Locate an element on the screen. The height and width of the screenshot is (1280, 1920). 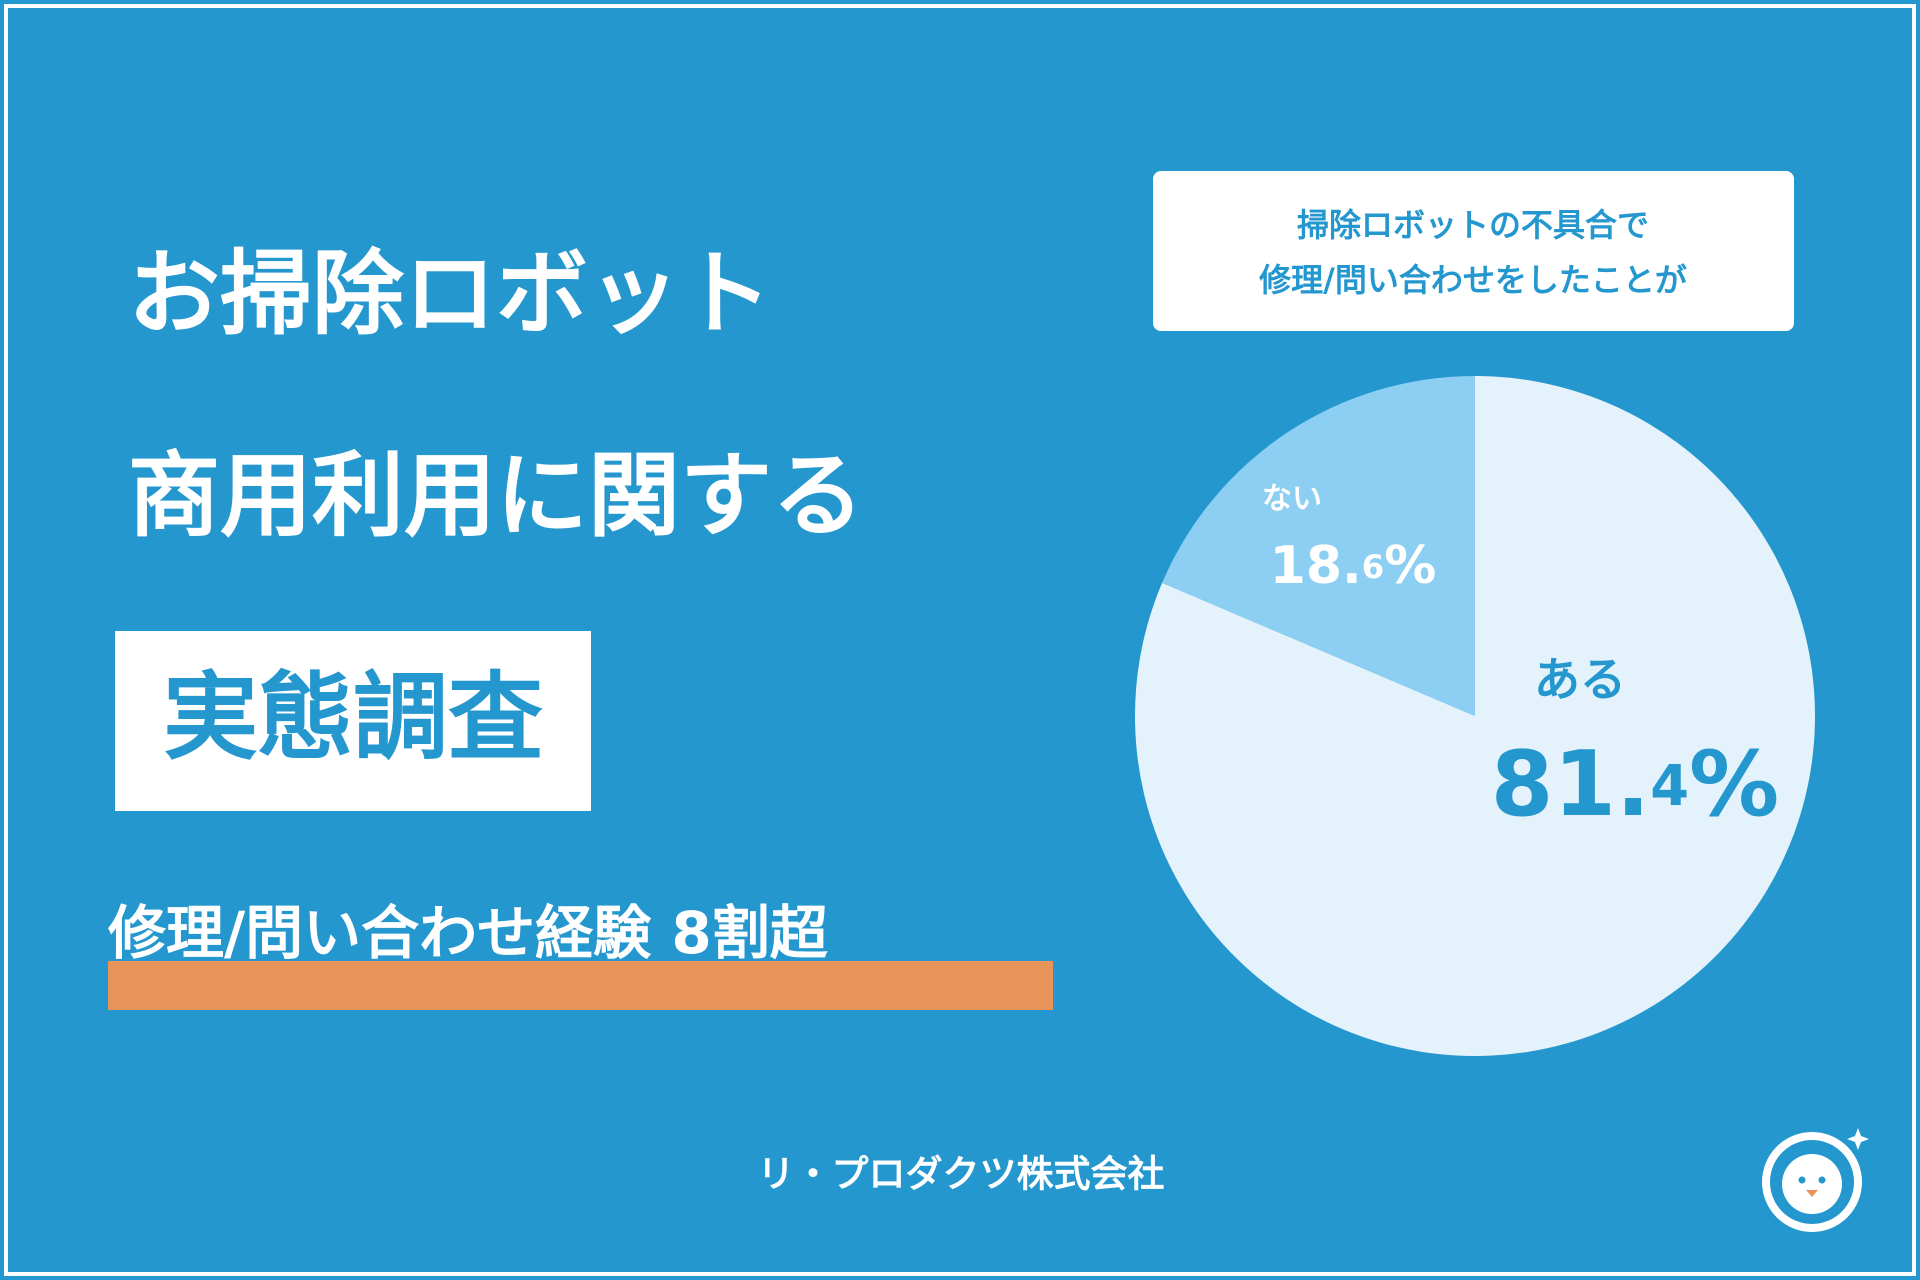
slice-name: ない is located at coordinates (1292, 499).